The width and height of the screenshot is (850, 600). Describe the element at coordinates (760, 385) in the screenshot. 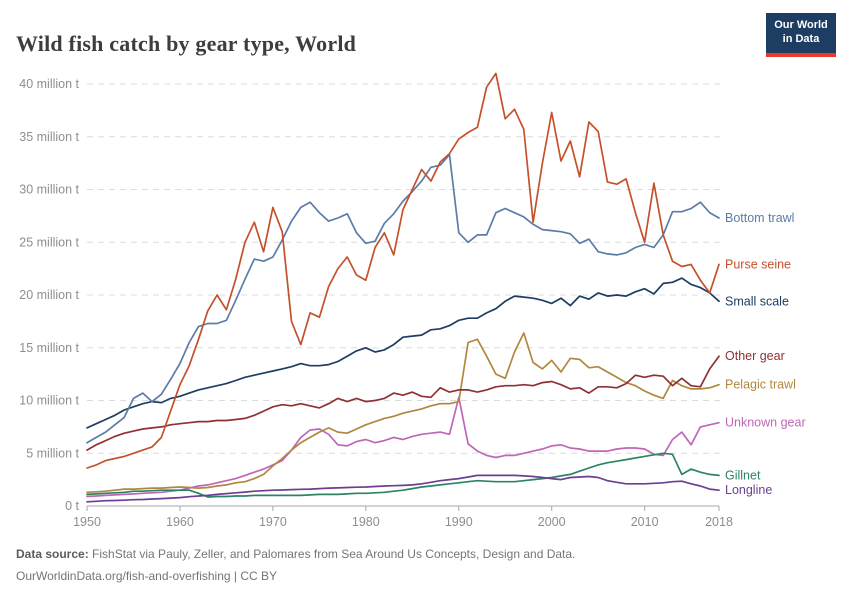

I see `series-label-pelagic-trawl: Pelagic trawl` at that location.